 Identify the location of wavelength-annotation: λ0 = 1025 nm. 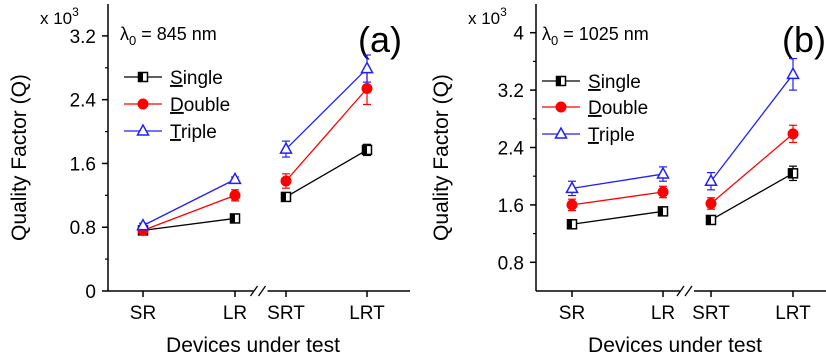
(595, 36).